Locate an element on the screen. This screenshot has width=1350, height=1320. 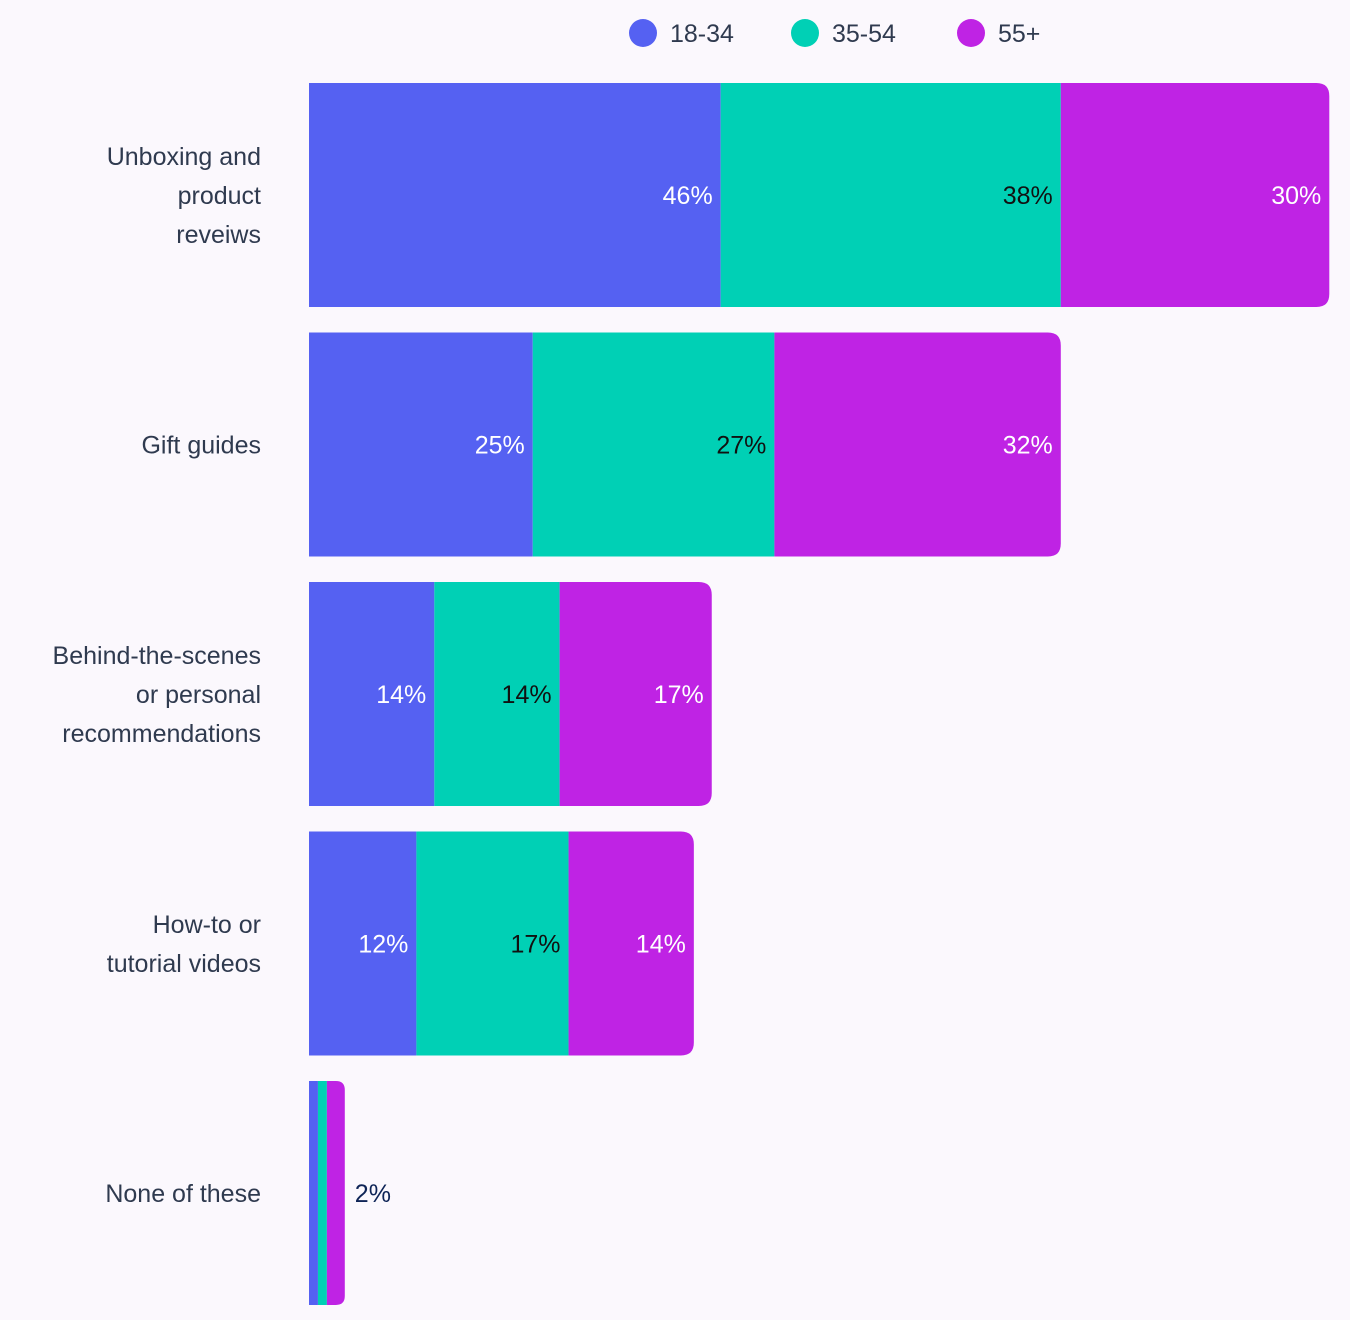
legend-label-18-34: 18-34 is located at coordinates (702, 34).